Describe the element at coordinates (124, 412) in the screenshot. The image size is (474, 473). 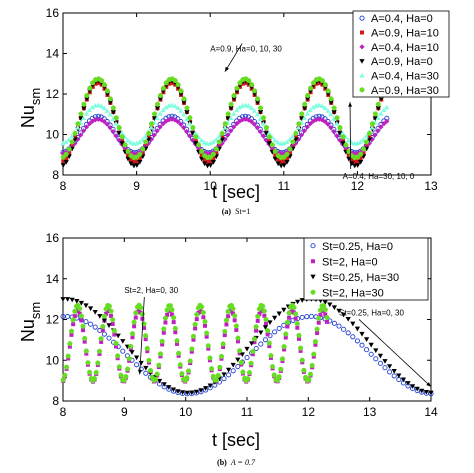
I see `x-tick-label: 9` at that location.